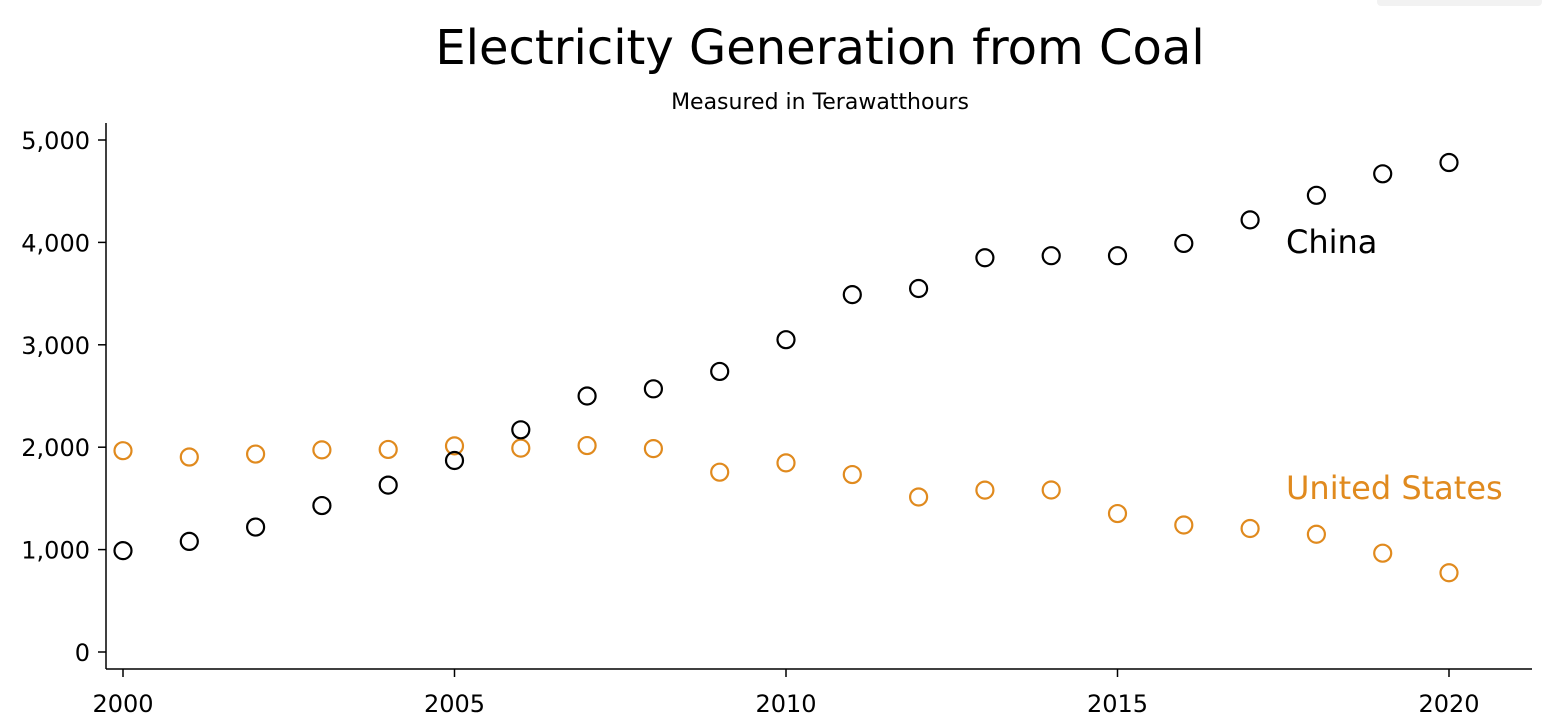 Image resolution: width=1542 pixels, height=727 pixels. Describe the element at coordinates (63, 397) in the screenshot. I see `y-axis-ticks: 0 1,000 2,000 3,000 4,000 5,000` at that location.